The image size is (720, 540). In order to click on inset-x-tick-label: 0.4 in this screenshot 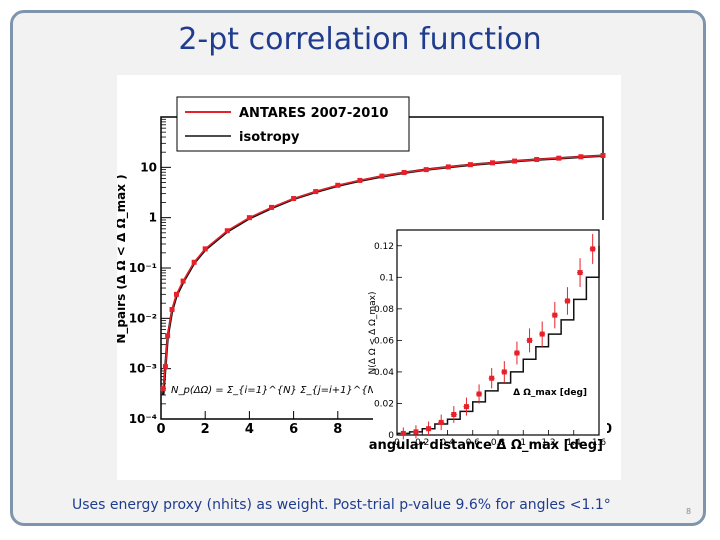, I will do `click(447, 443)`.